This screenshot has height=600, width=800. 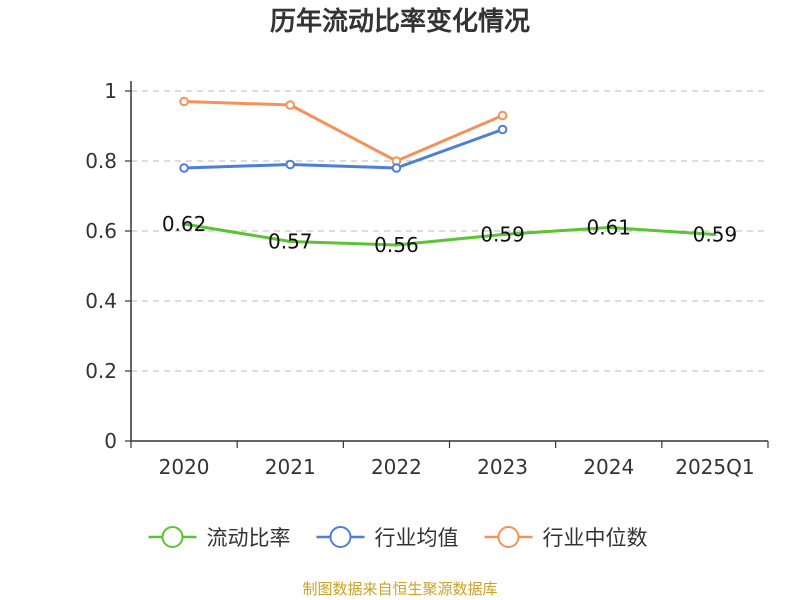 I want to click on legend-label-2: 行业中位数, so click(x=595, y=538).